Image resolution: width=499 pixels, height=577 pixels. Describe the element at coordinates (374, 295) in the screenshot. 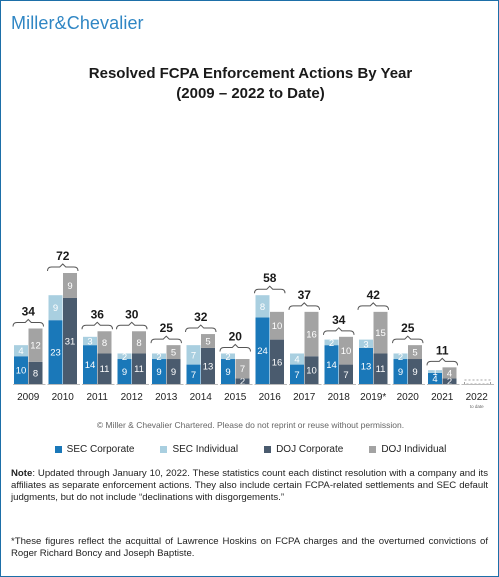

I see `total-label-2019: 42` at that location.